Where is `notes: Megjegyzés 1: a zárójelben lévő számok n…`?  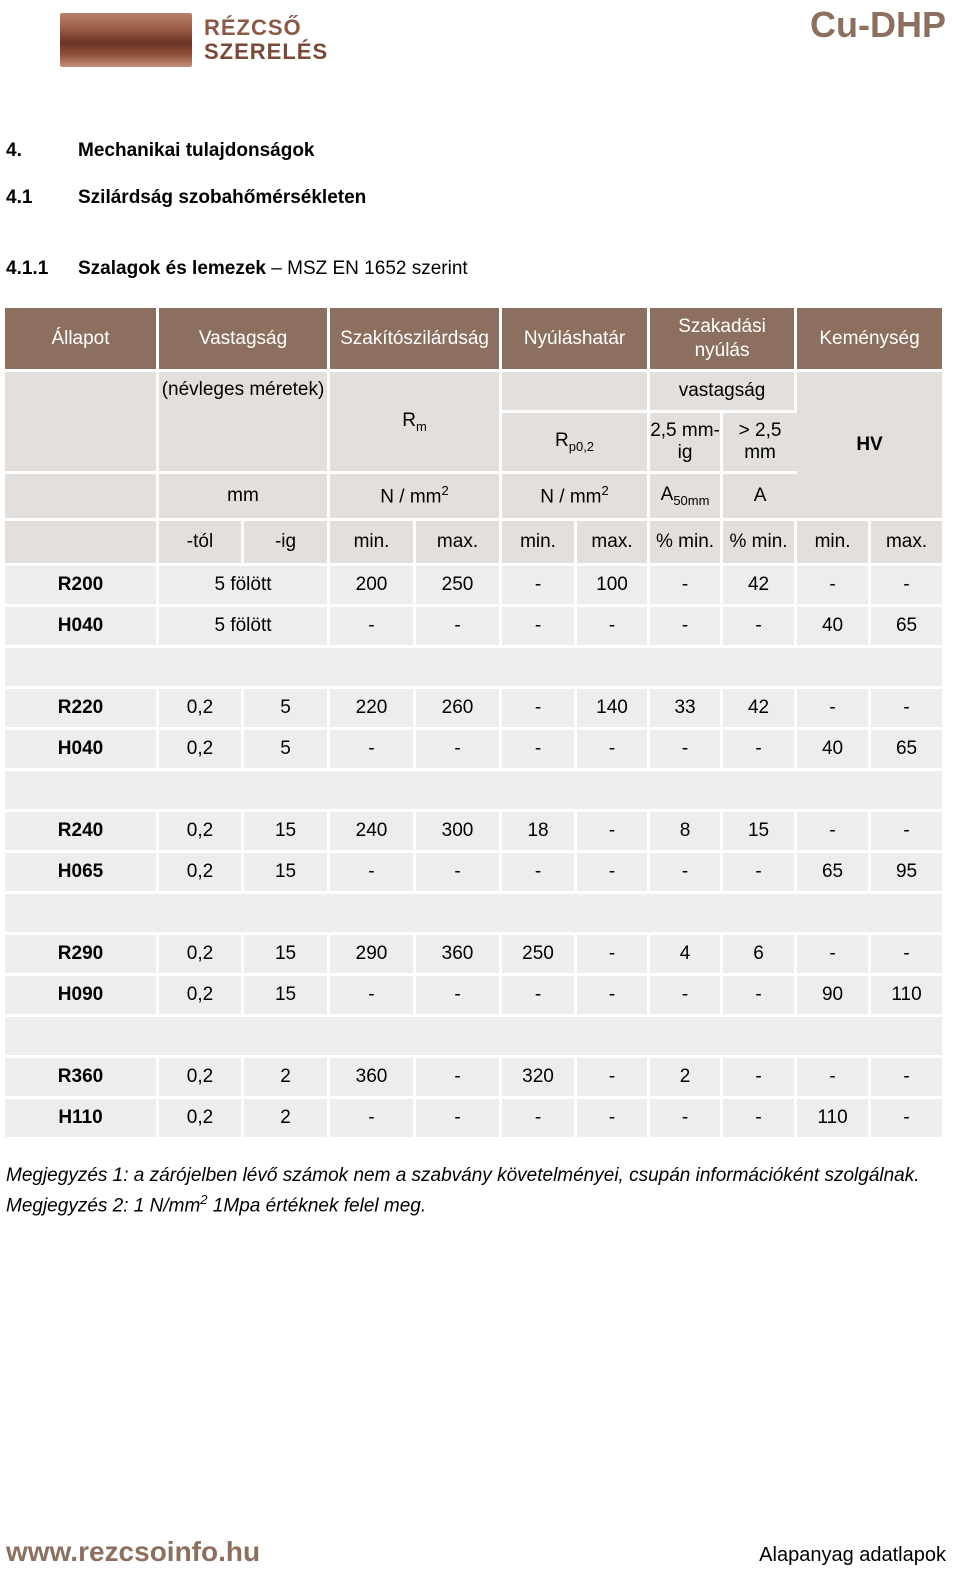
notes: Megjegyzés 1: a zárójelben lévő számok n… is located at coordinates (476, 1191).